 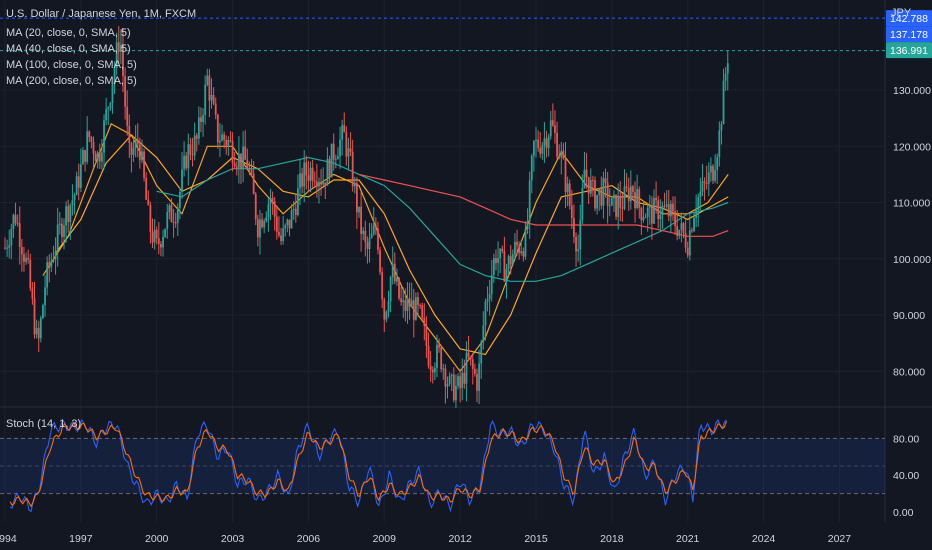 I want to click on price-tag-box, so click(x=909, y=50).